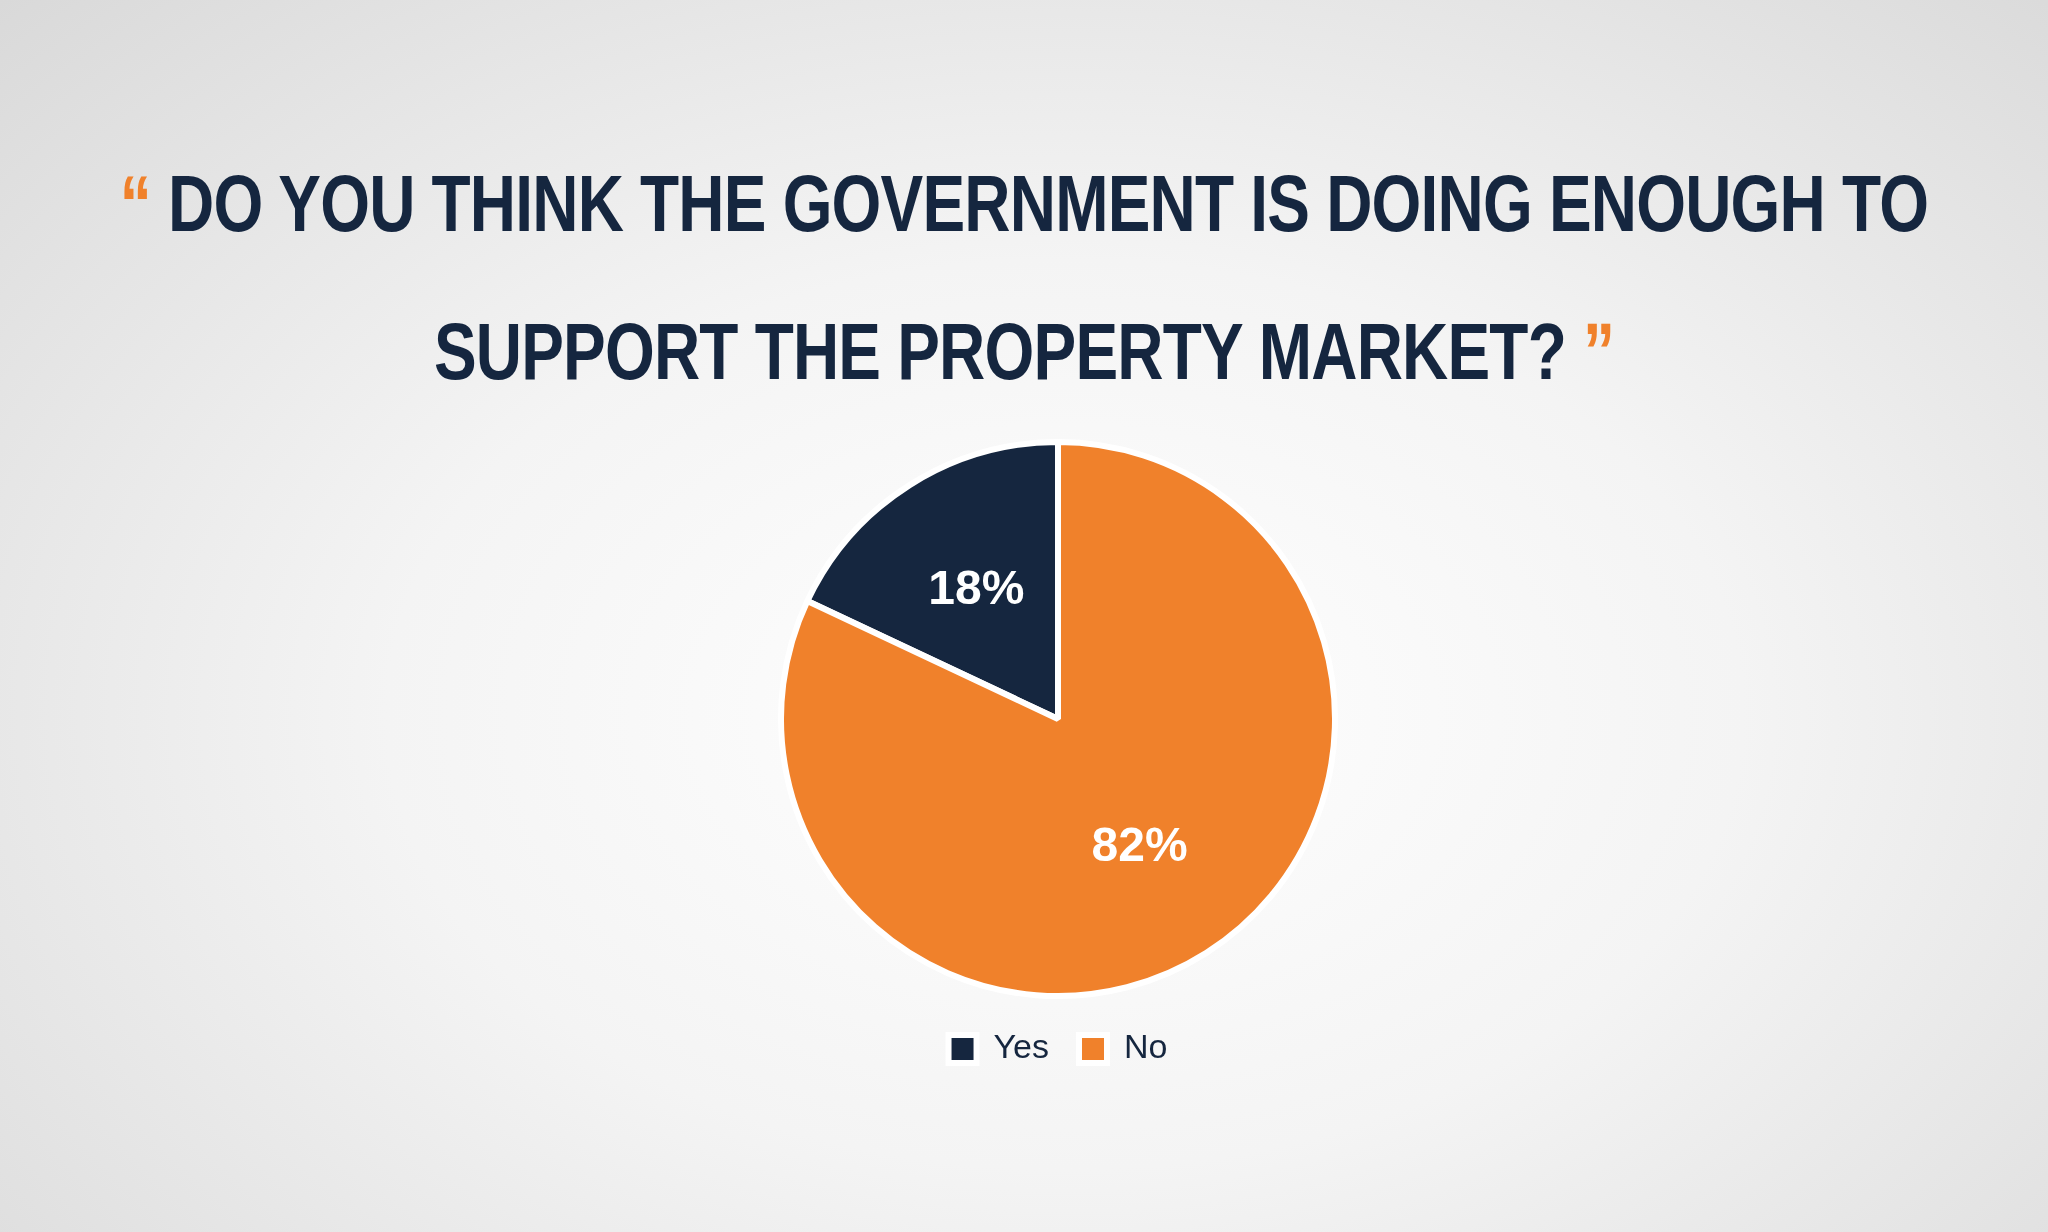  Describe the element at coordinates (1021, 1046) in the screenshot. I see `legend-label: Yes` at that location.